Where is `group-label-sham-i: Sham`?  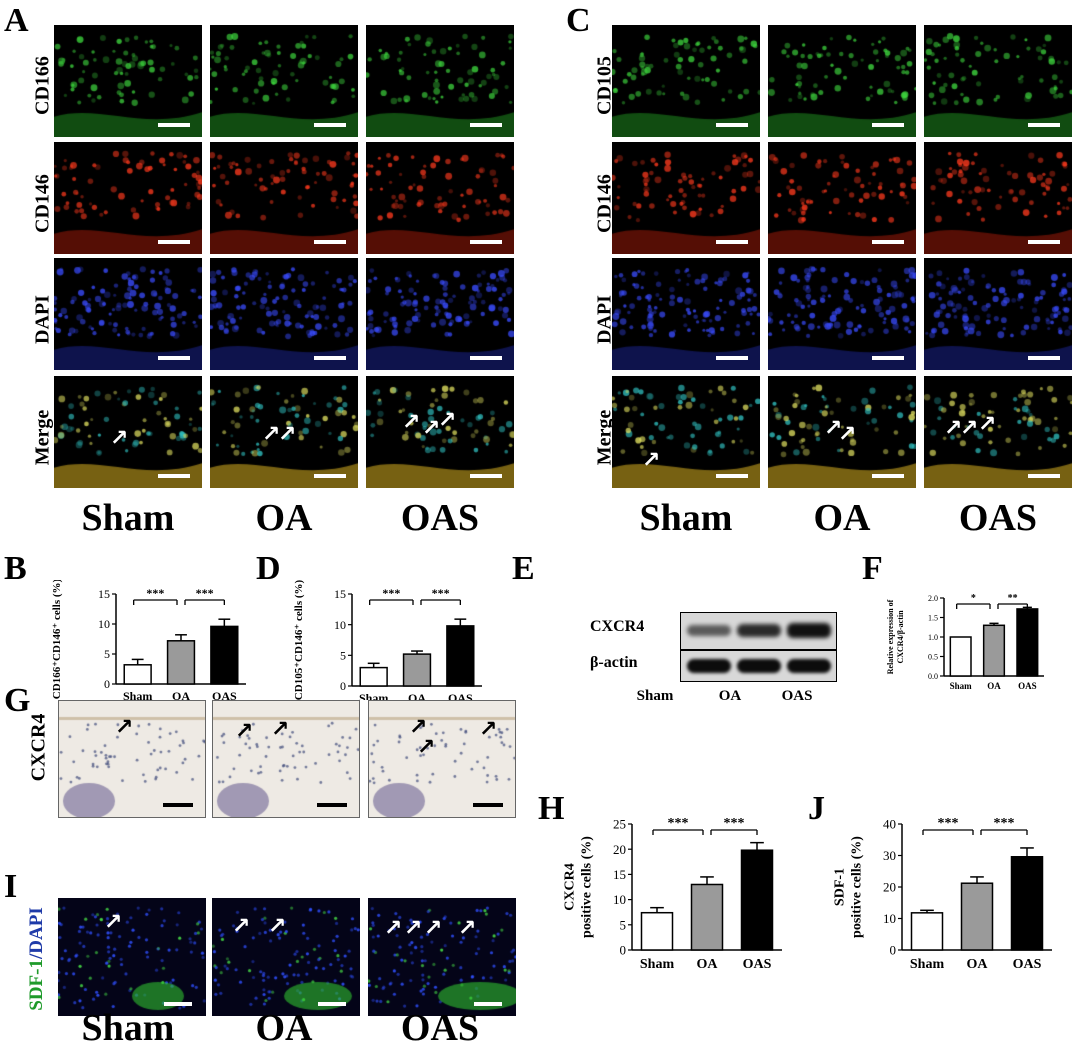 group-label-sham-i: Sham is located at coordinates (128, 1028).